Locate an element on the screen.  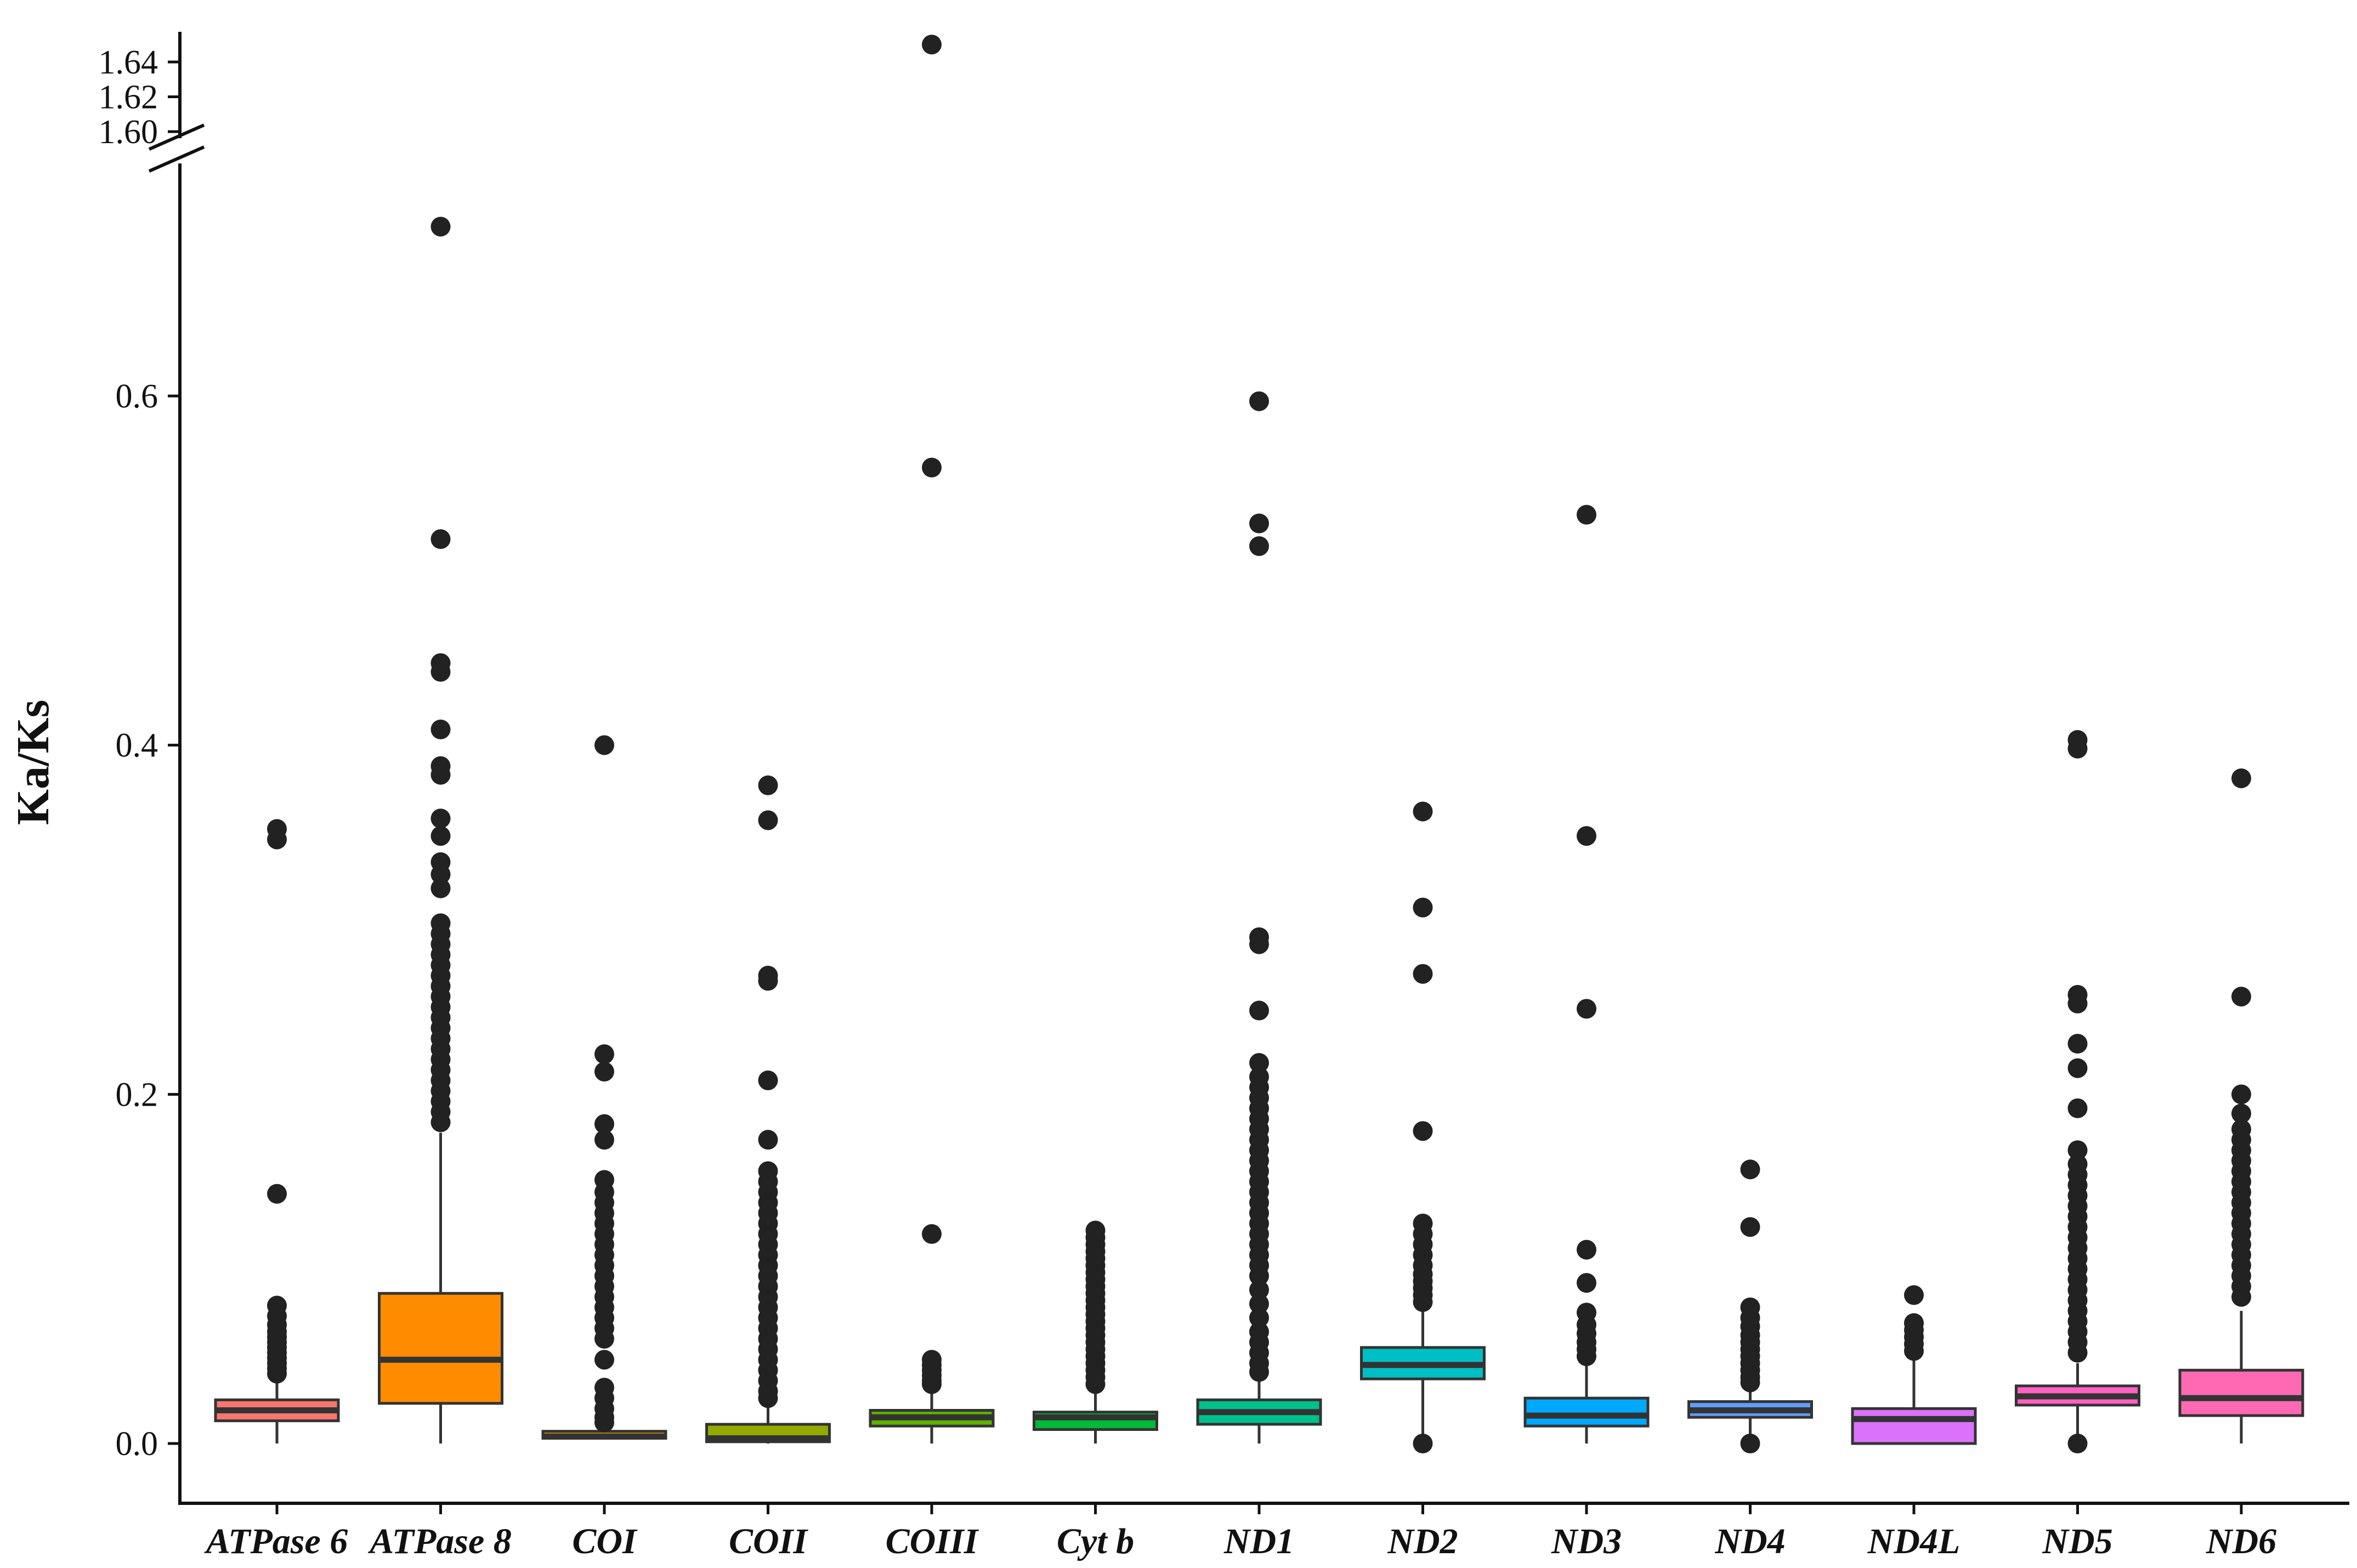
x-tick-label: COII is located at coordinates (768, 1541).